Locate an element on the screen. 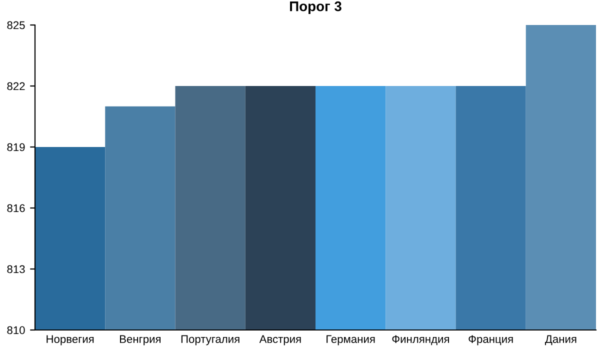 Image resolution: width=600 pixels, height=355 pixels. x-tick-label: Норвегия is located at coordinates (70, 340).